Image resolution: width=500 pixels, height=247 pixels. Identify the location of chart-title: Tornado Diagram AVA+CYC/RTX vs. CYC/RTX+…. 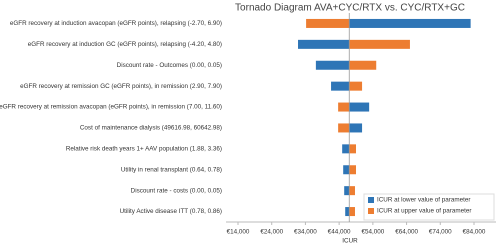
(350, 8).